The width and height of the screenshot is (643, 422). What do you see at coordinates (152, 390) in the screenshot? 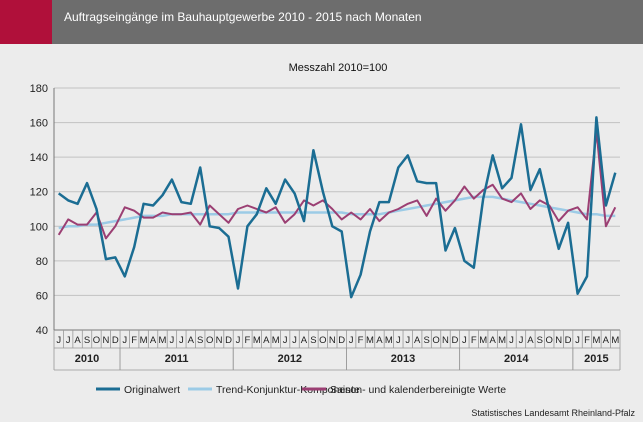
I see `legend-label-0: Originalwert` at bounding box center [152, 390].